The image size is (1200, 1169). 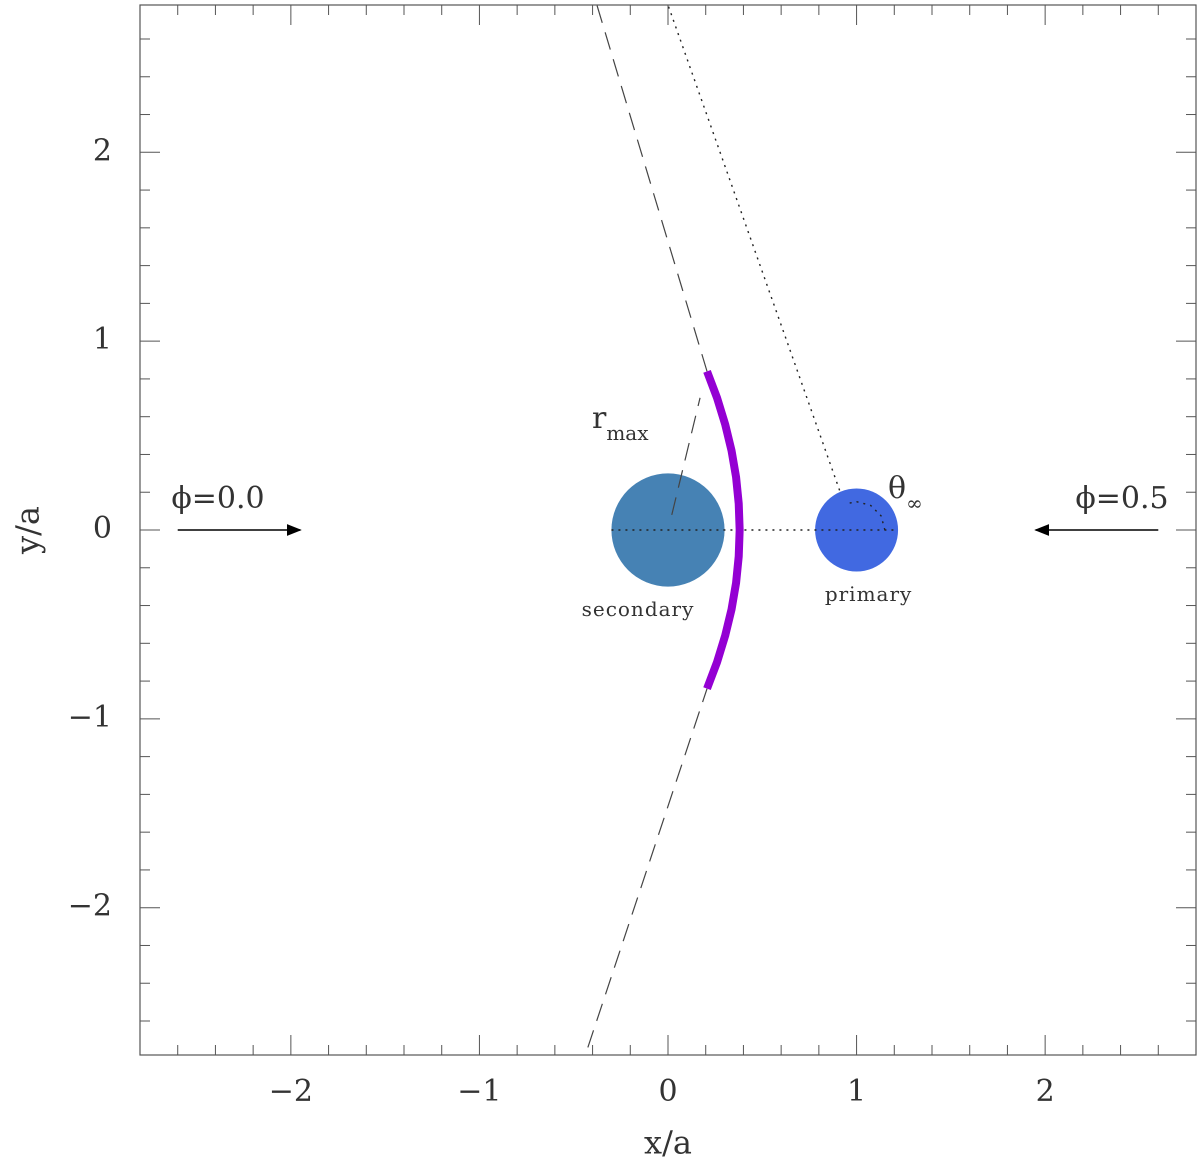 I want to click on x-tick-label: 2, so click(x=1045, y=1091).